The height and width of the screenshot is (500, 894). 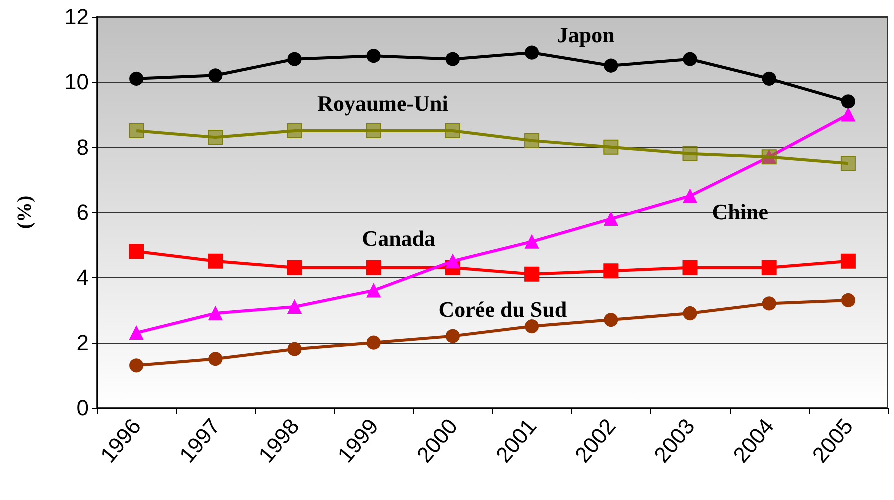 What do you see at coordinates (82, 277) in the screenshot?
I see `y-tick-label: 4` at bounding box center [82, 277].